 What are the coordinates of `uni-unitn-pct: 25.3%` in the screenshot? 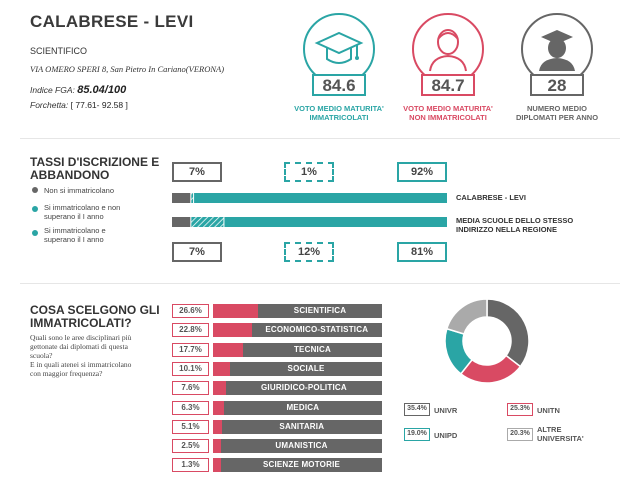 It's located at (520, 409).